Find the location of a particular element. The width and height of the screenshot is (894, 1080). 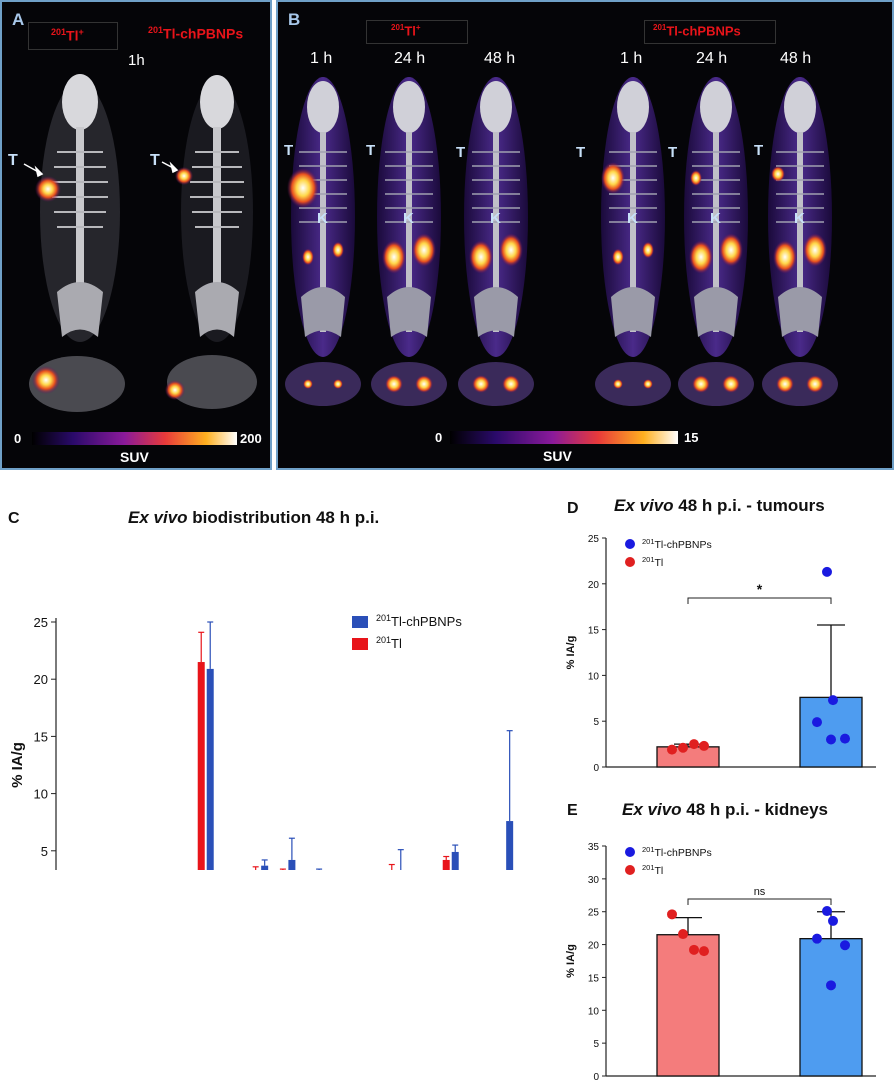

chart-e-significance-bracket is located at coordinates (759, 901).